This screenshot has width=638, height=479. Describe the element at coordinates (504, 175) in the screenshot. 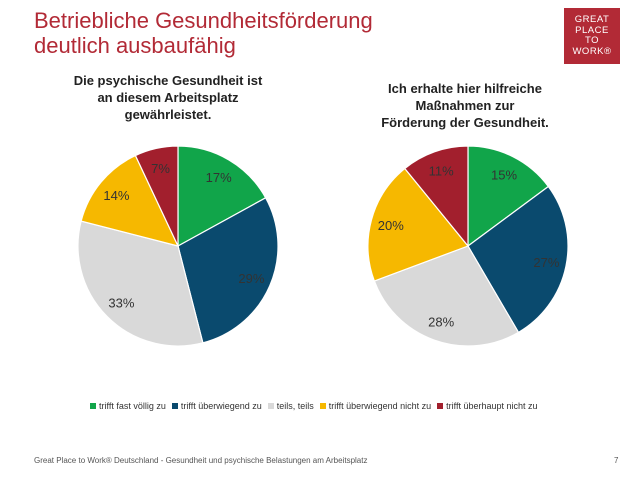

I see `chart-2-data-label-1: 15%` at that location.